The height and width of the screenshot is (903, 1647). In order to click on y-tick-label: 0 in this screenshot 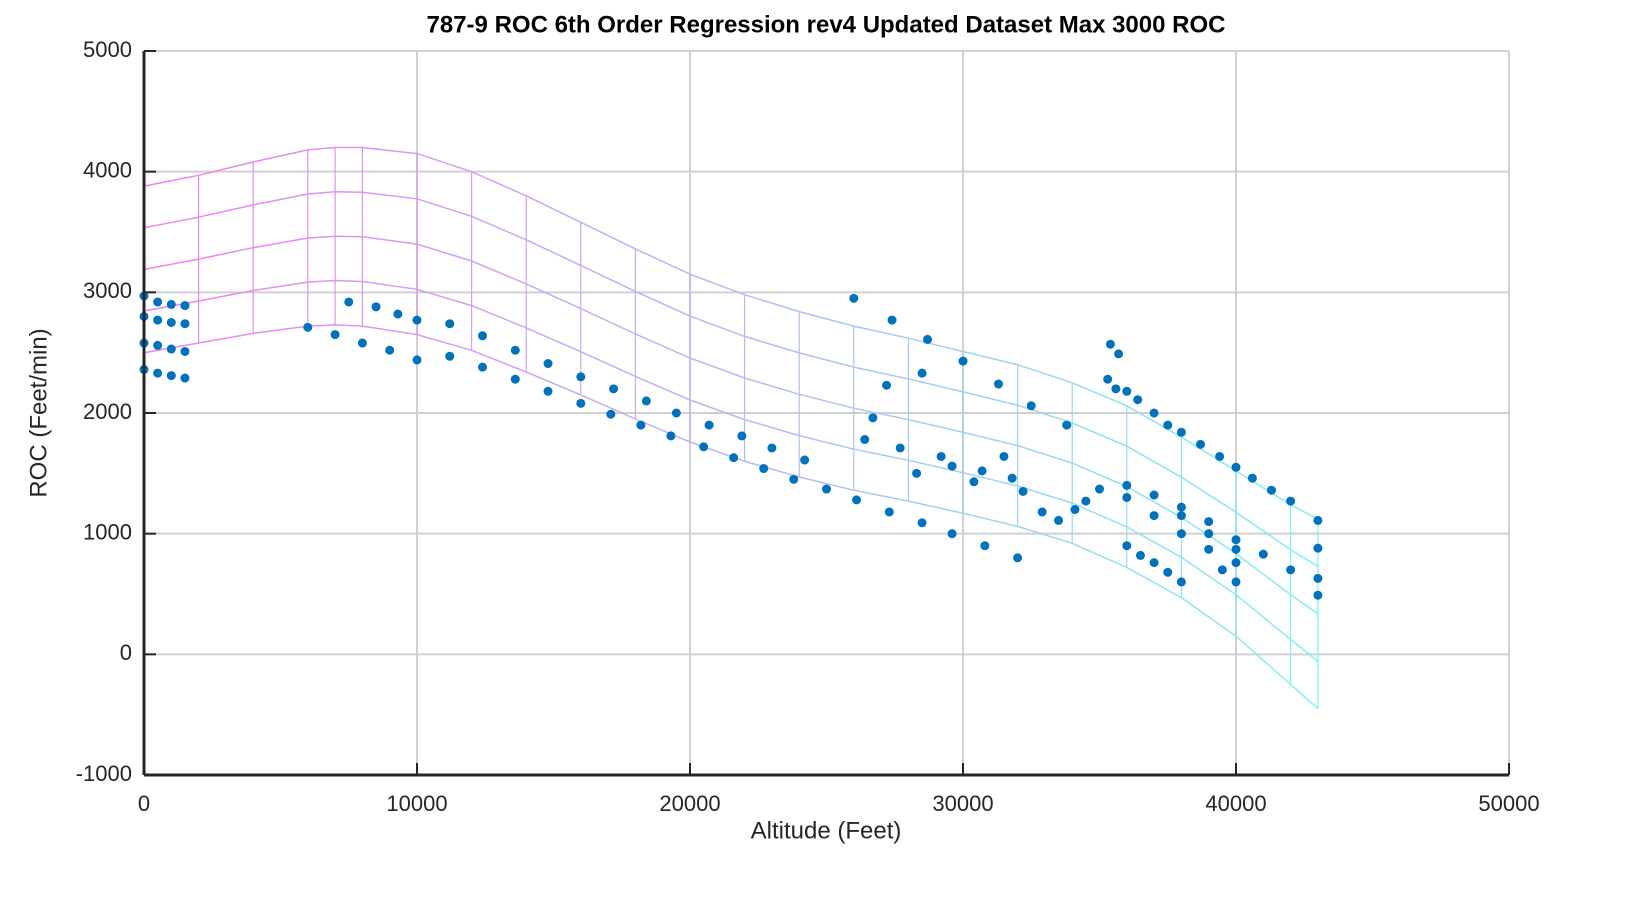, I will do `click(126, 652)`.